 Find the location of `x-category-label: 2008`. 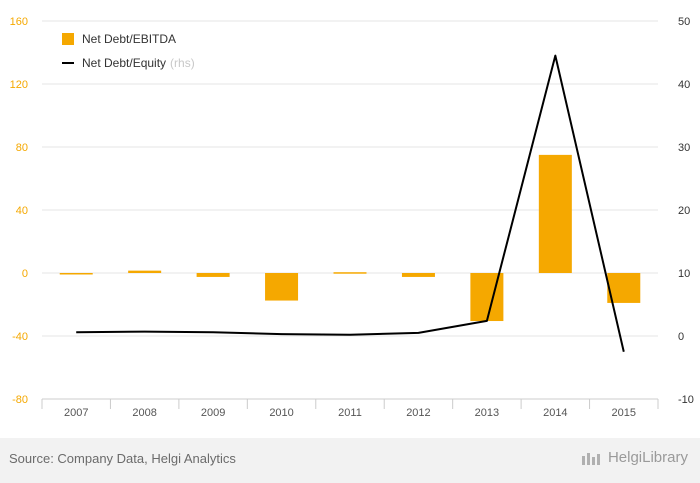

x-category-label: 2008 is located at coordinates (144, 413).